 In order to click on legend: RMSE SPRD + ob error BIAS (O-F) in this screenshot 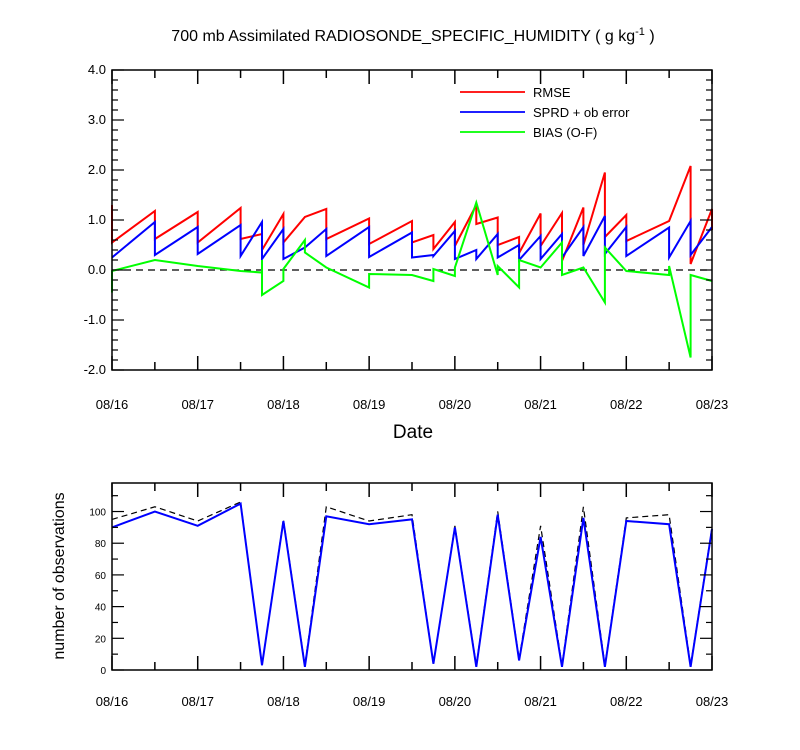, I will do `click(545, 112)`.